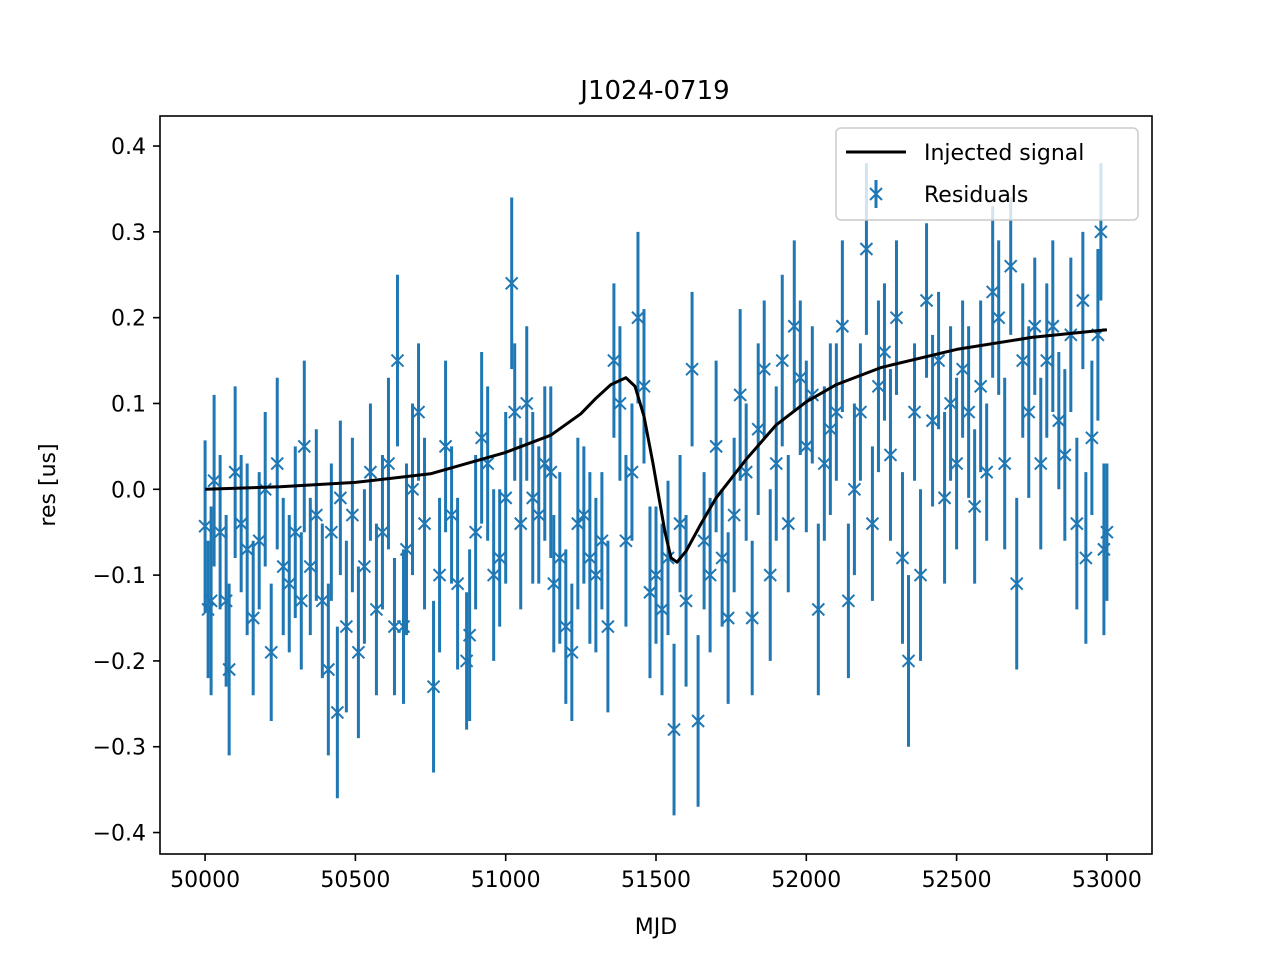 This screenshot has height=960, width=1280. What do you see at coordinates (128, 319) in the screenshot?
I see `y-tick-label: 0.2` at bounding box center [128, 319].